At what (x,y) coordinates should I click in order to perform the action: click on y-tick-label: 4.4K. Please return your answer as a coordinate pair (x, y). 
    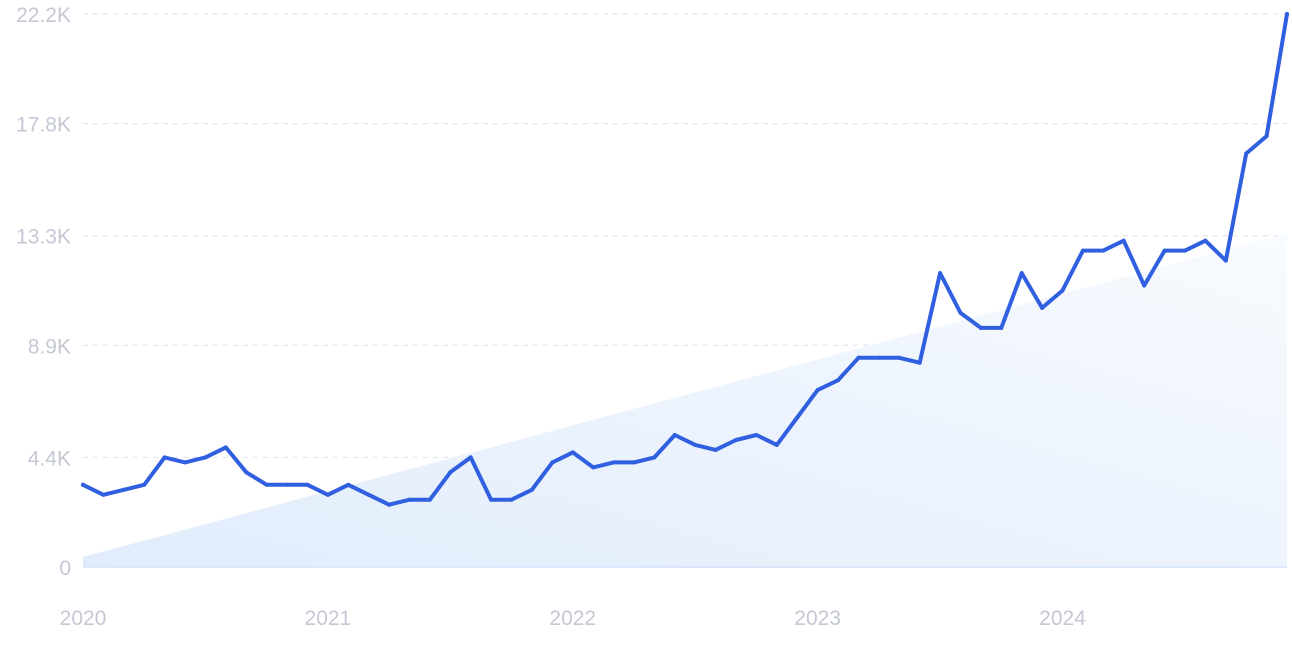
    Looking at the image, I should click on (49, 458).